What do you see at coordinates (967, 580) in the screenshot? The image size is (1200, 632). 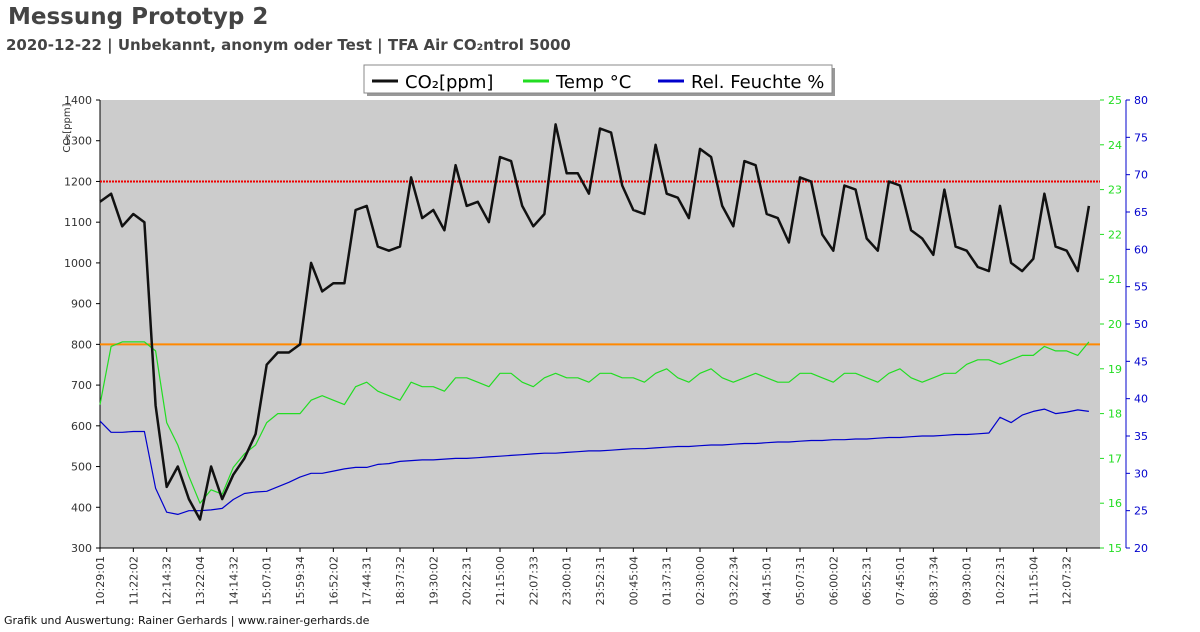 I see `x-tick-label: 09:30:01` at bounding box center [967, 580].